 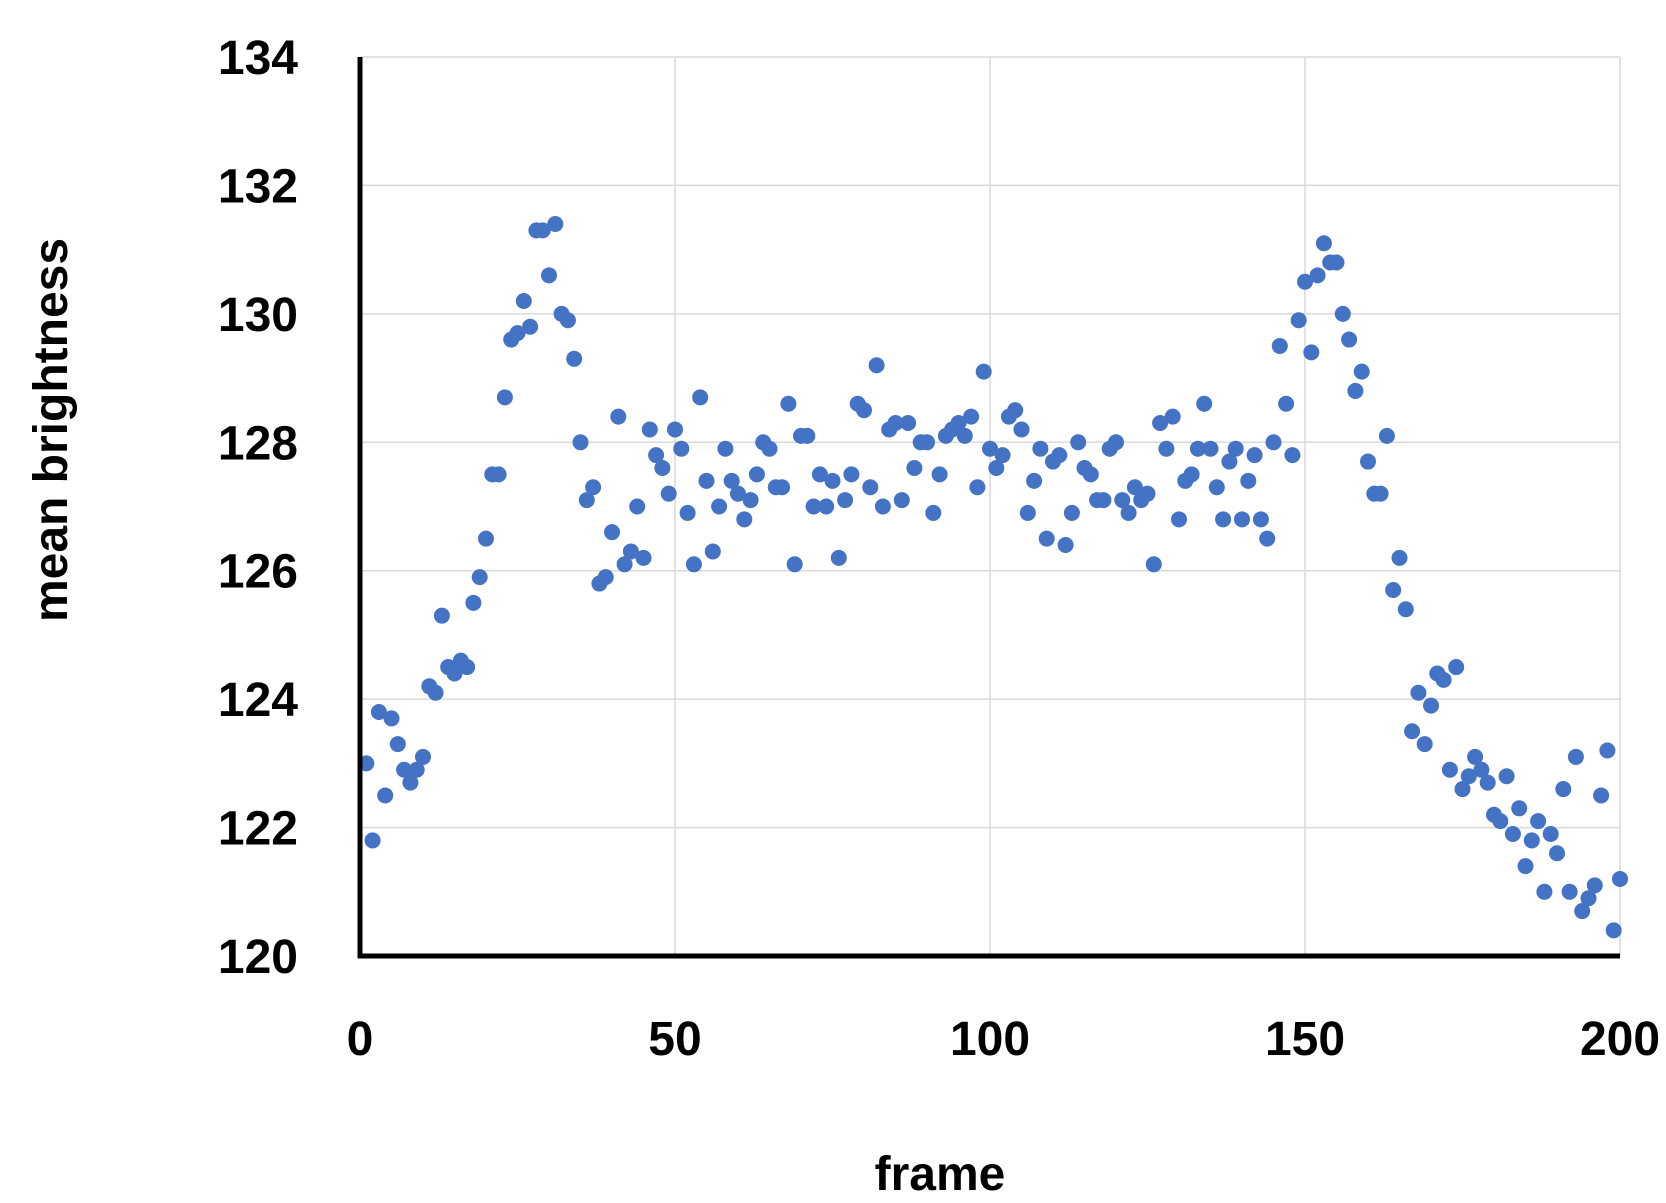 What do you see at coordinates (258, 957) in the screenshot?
I see `y-tick-label: 120` at bounding box center [258, 957].